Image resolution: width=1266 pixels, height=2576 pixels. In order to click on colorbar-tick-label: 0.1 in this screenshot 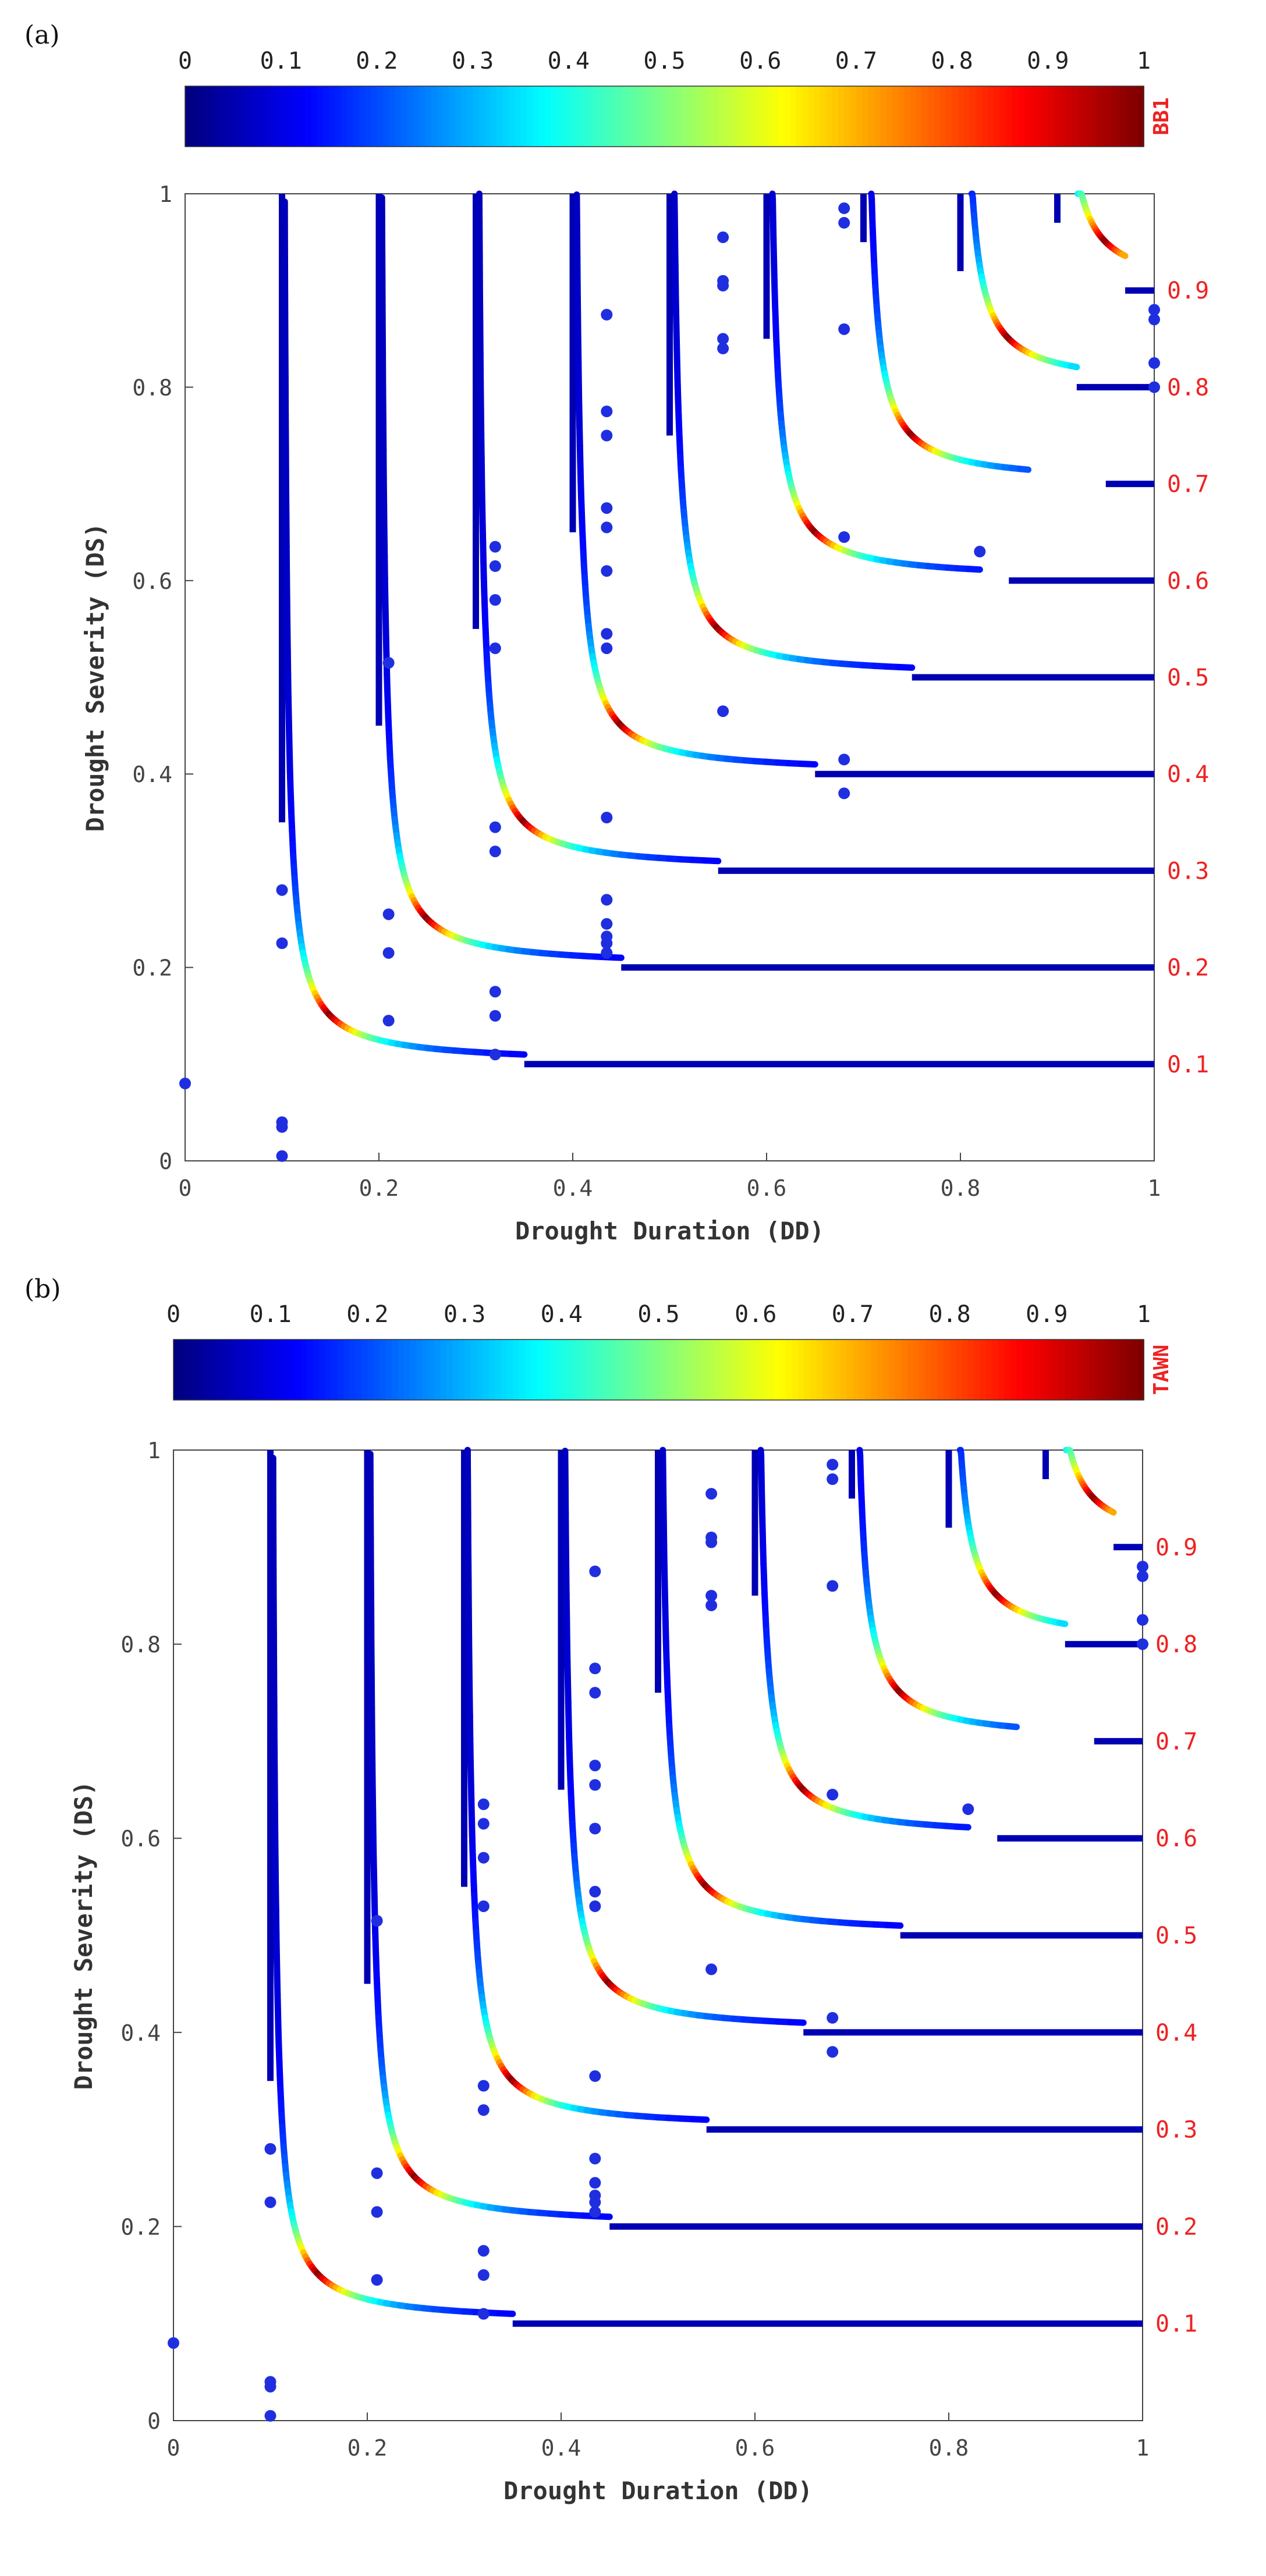, I will do `click(281, 61)`.